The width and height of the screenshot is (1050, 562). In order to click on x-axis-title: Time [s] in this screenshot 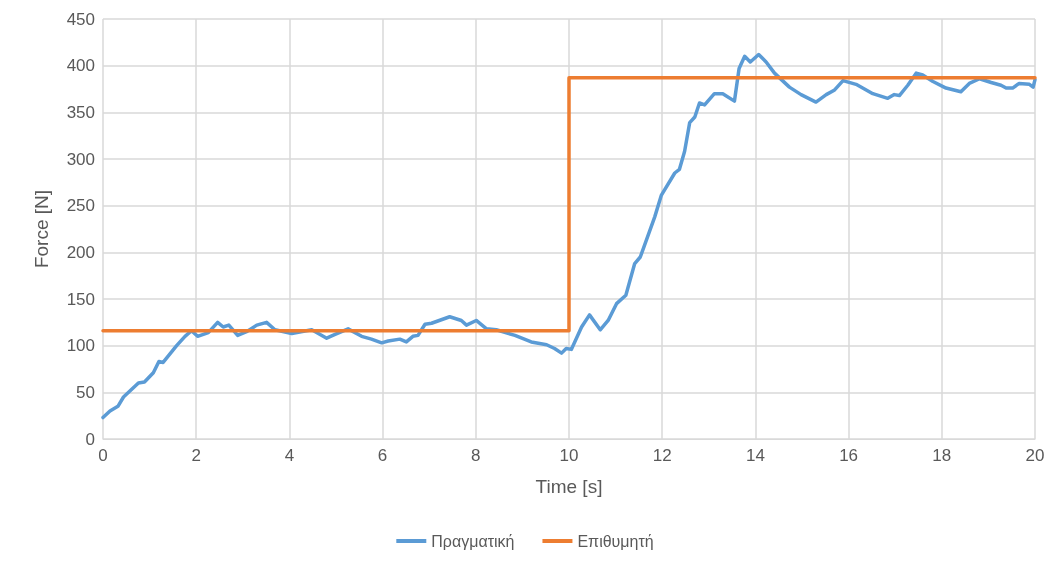, I will do `click(569, 486)`.